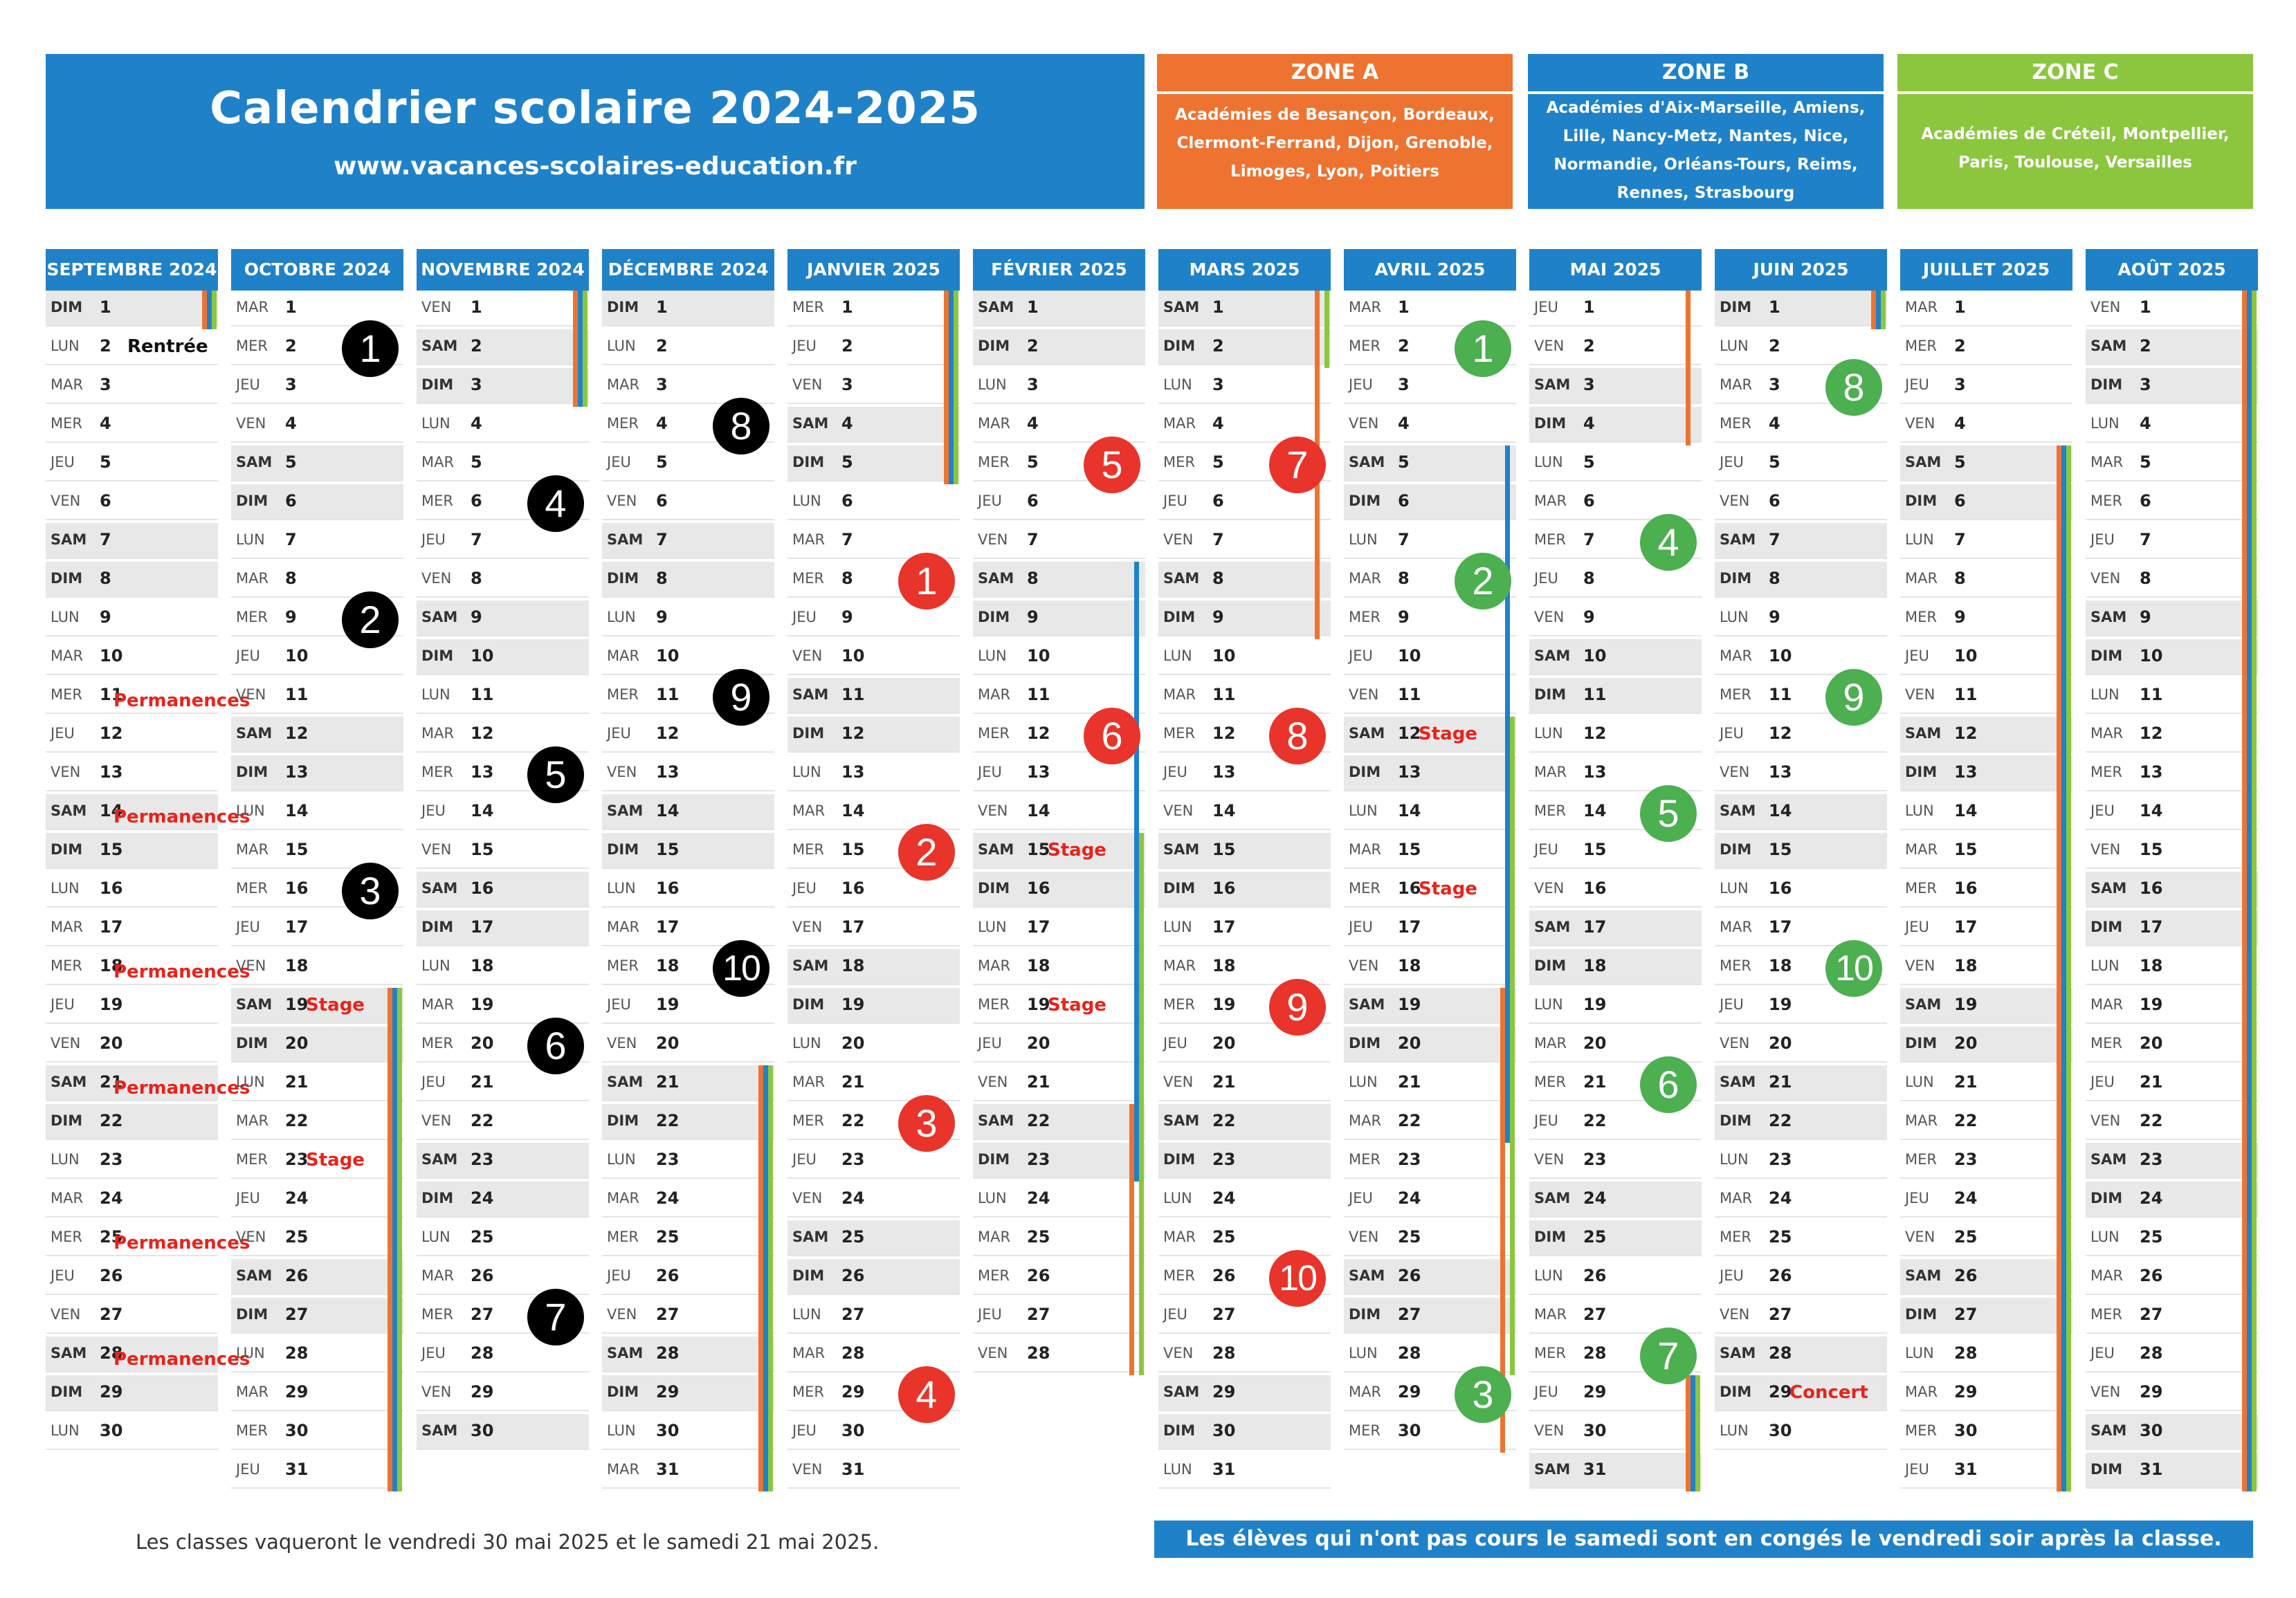  What do you see at coordinates (1430, 928) in the screenshot?
I see `day-row: JEU 17` at bounding box center [1430, 928].